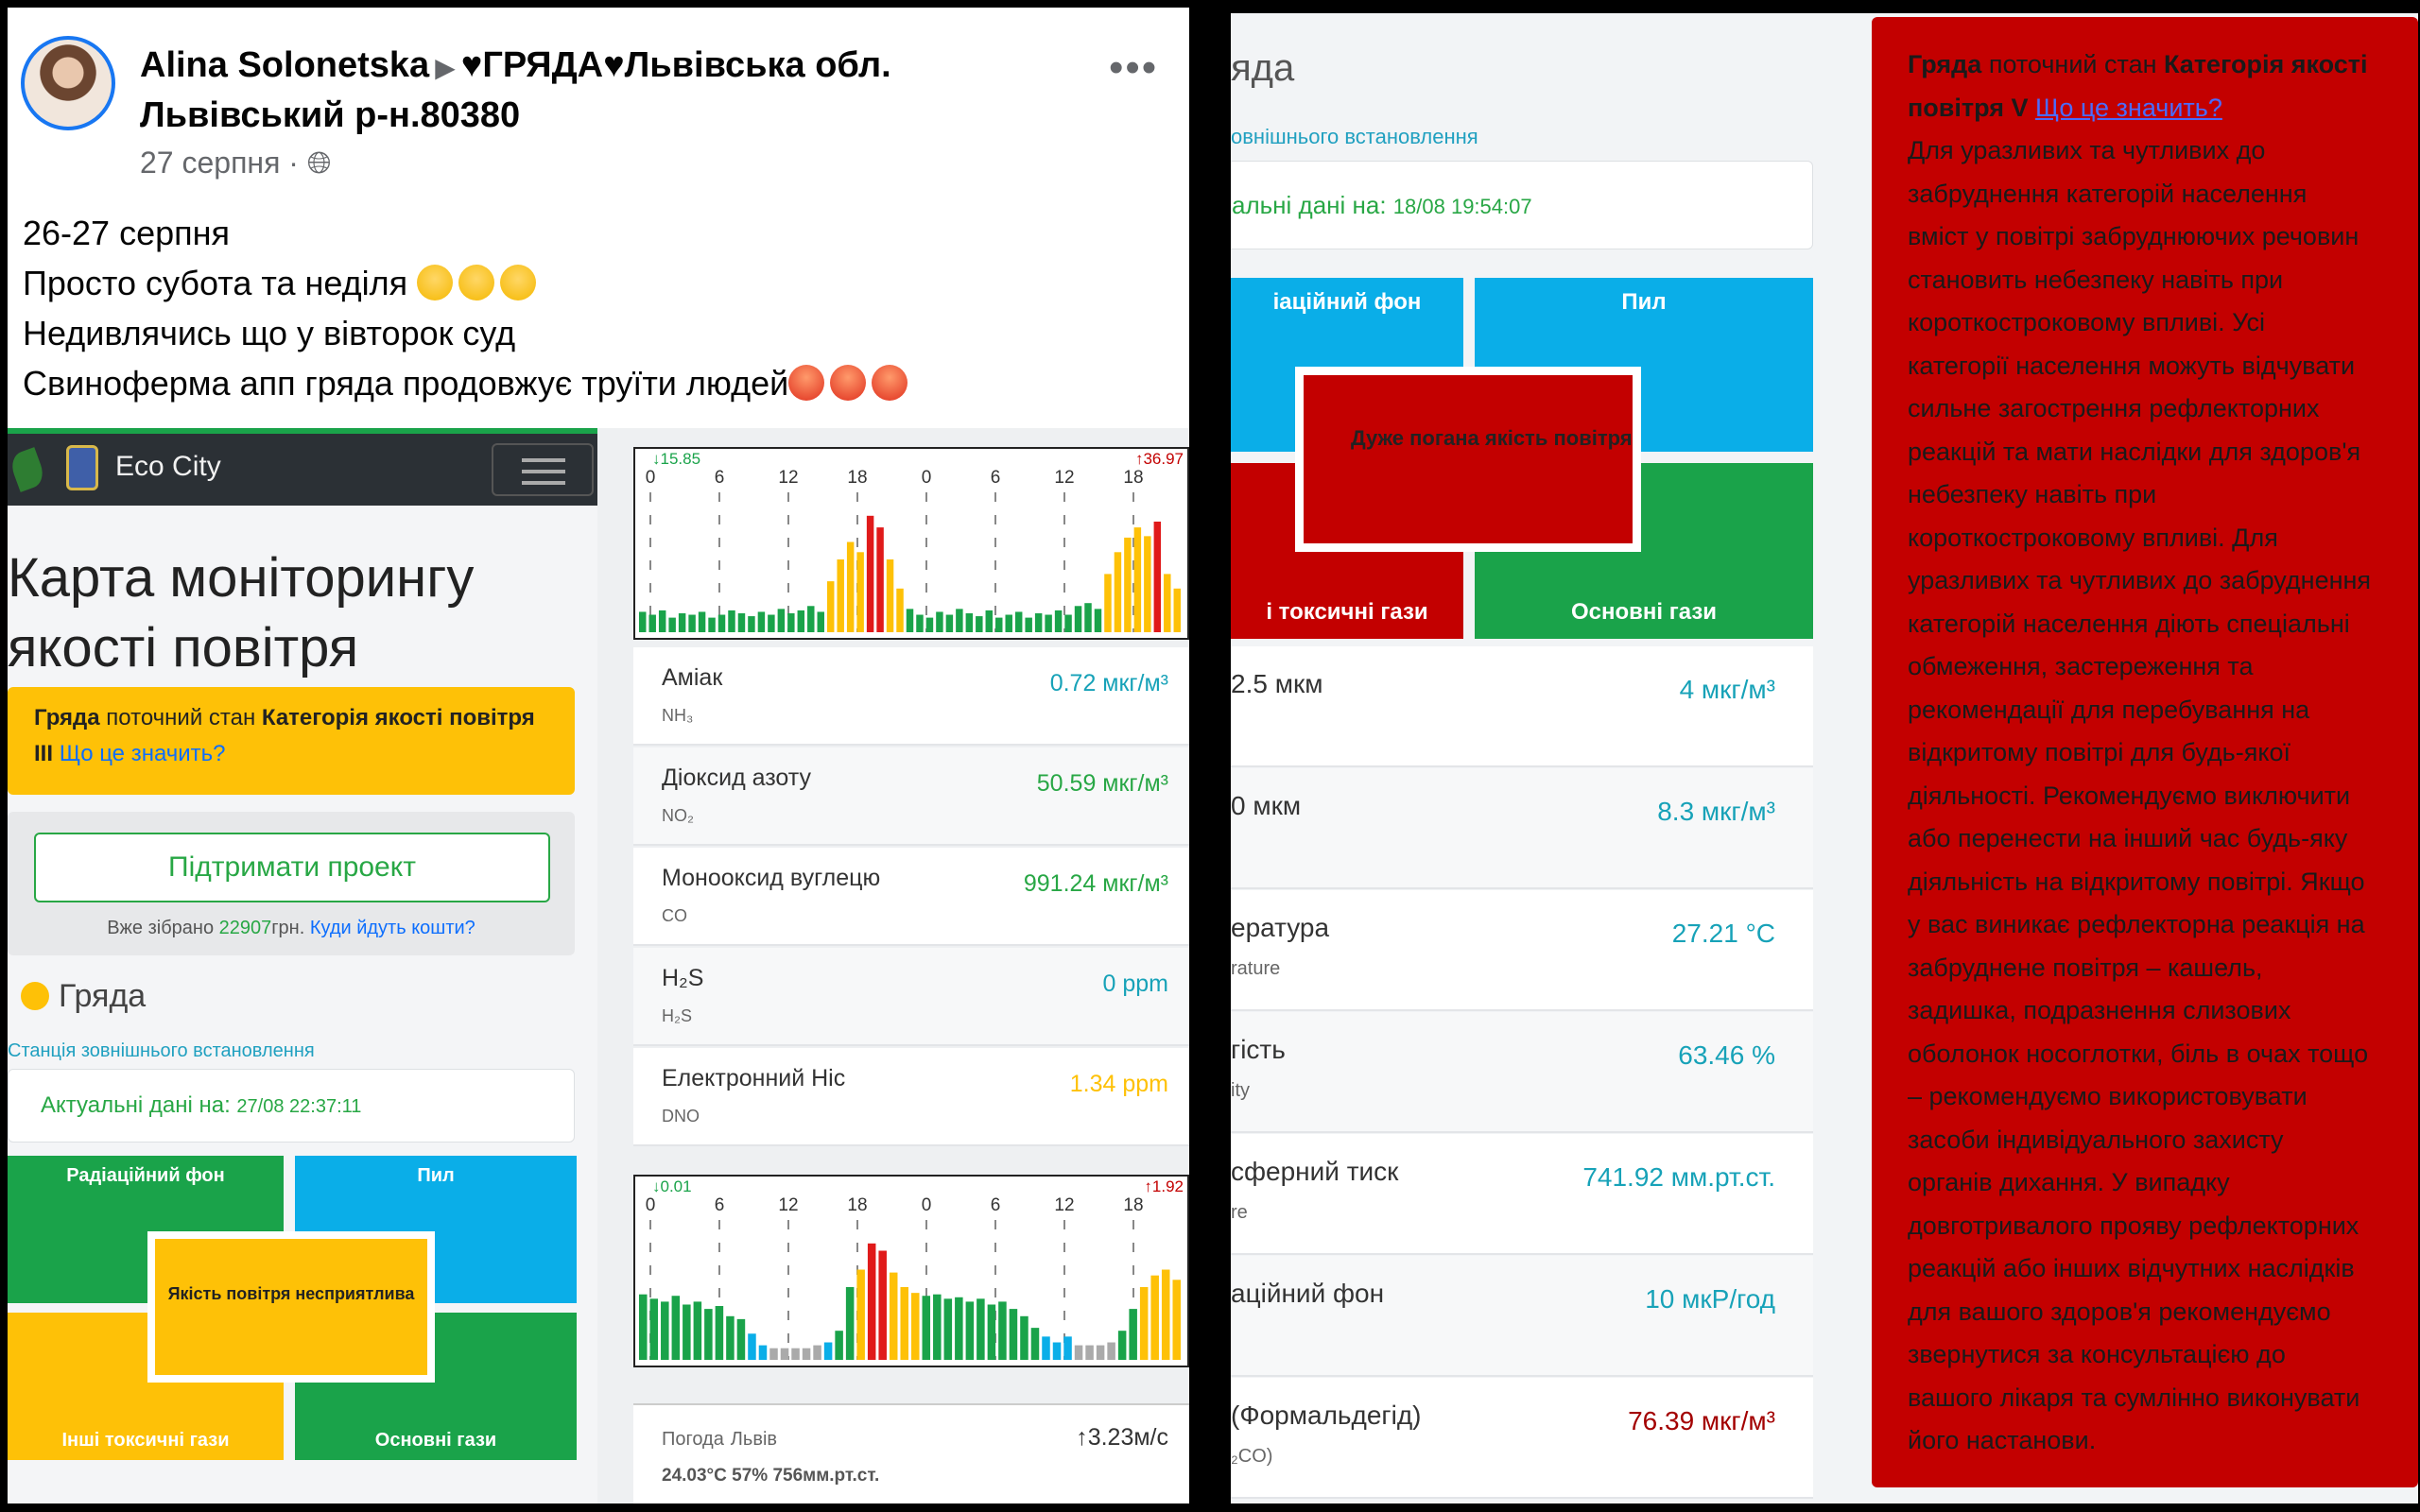 The width and height of the screenshot is (2420, 1512). Describe the element at coordinates (2096, 1139) in the screenshot. I see `alert-line: засоби індивідуального захисту` at that location.